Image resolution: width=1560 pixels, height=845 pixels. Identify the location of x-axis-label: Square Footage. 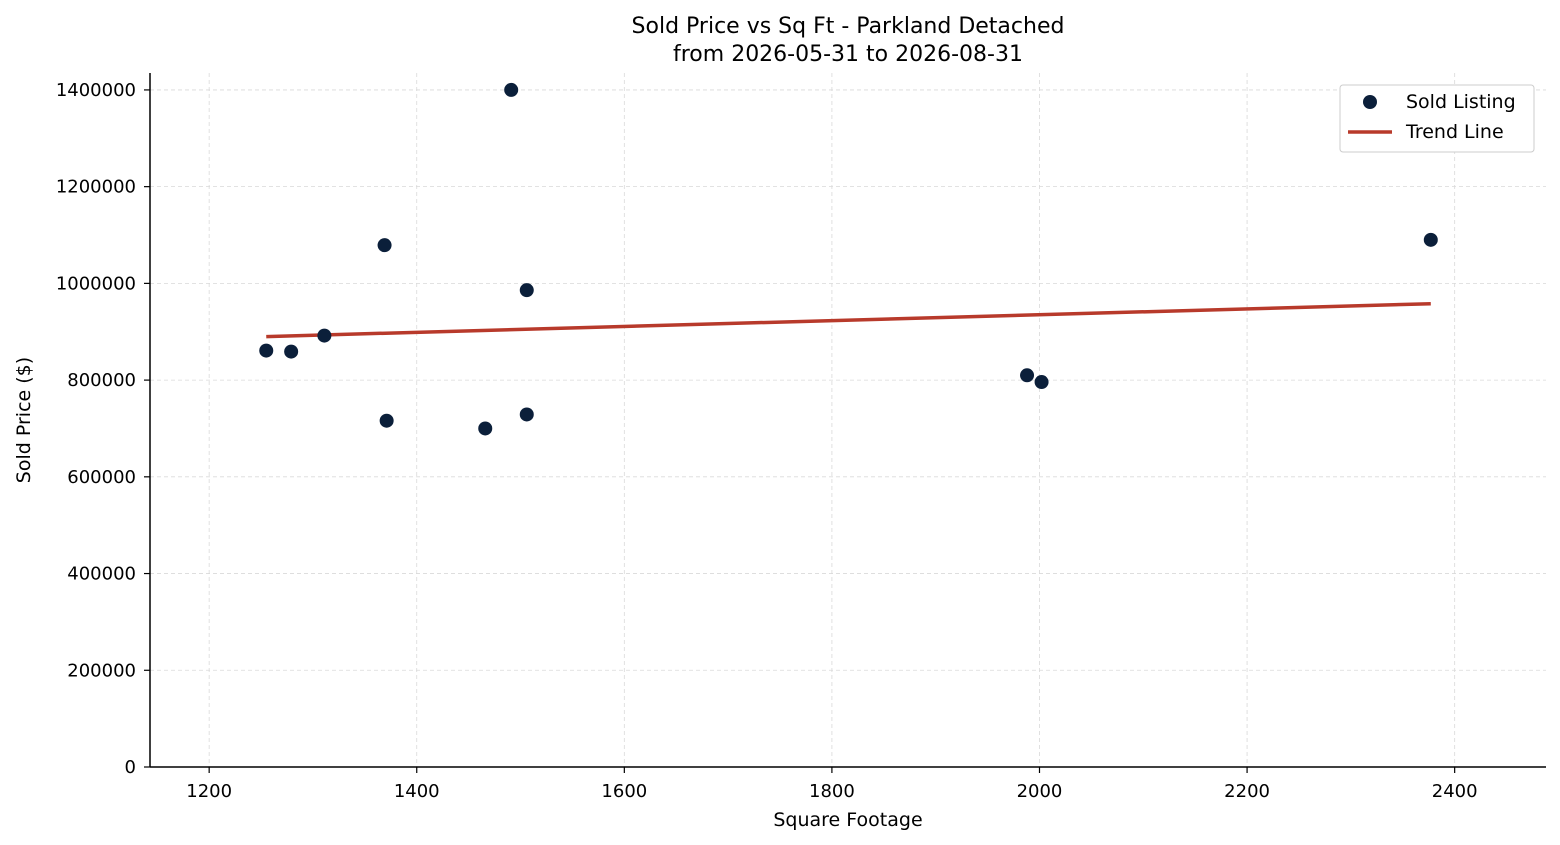
(847, 820).